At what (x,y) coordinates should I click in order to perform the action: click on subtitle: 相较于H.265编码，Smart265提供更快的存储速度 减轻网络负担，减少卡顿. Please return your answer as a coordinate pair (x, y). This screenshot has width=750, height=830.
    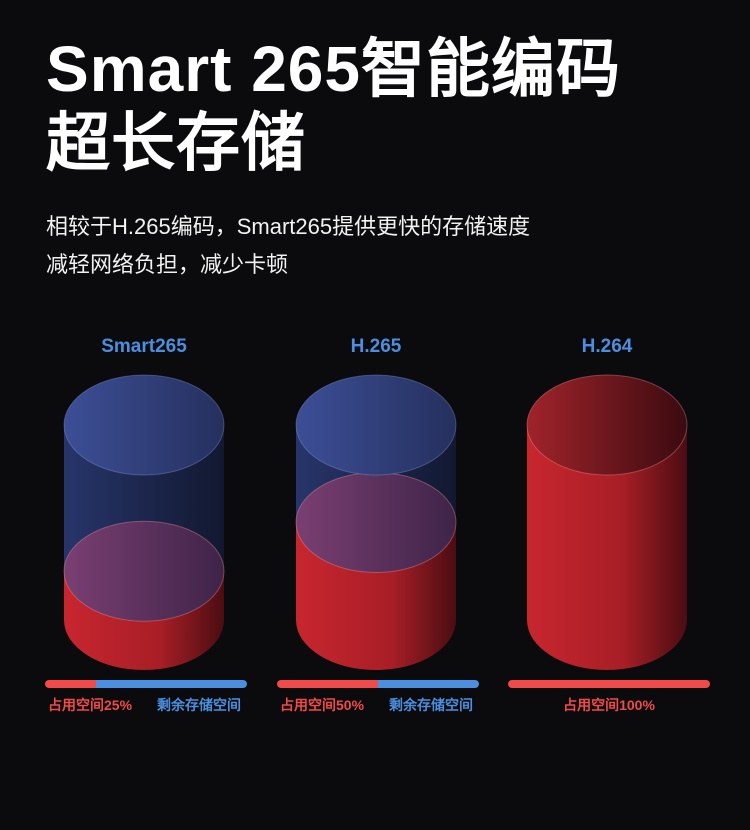
    Looking at the image, I should click on (288, 246).